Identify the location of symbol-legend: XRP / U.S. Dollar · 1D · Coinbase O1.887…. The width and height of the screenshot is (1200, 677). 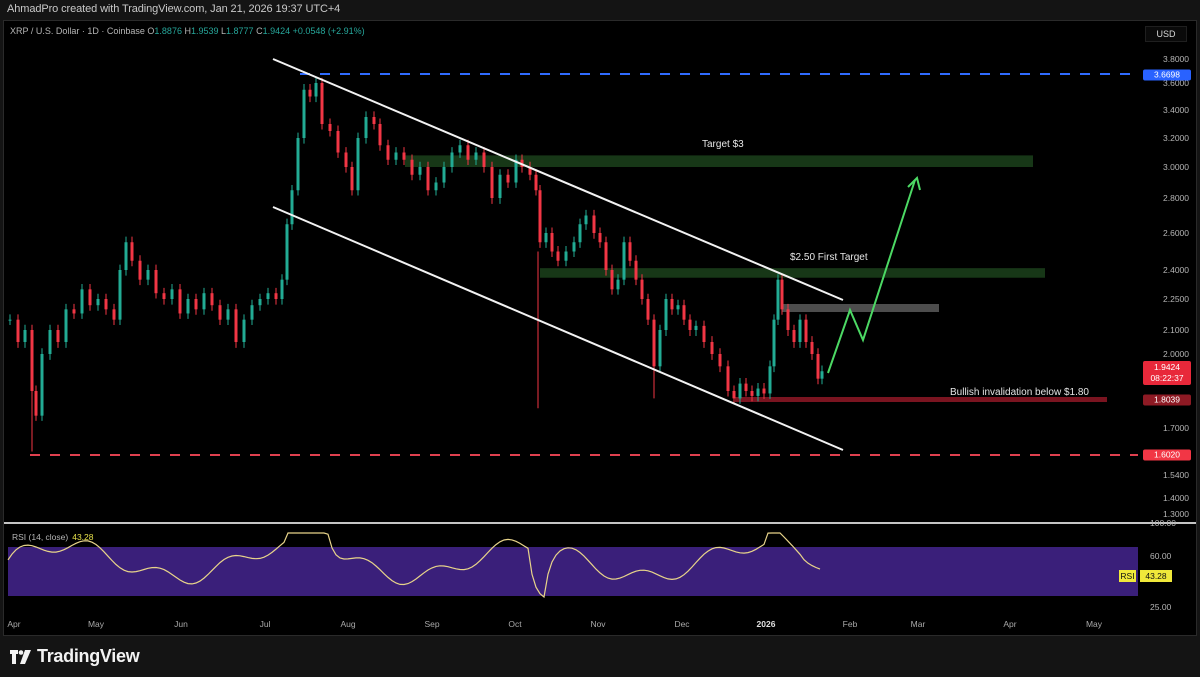
(187, 31).